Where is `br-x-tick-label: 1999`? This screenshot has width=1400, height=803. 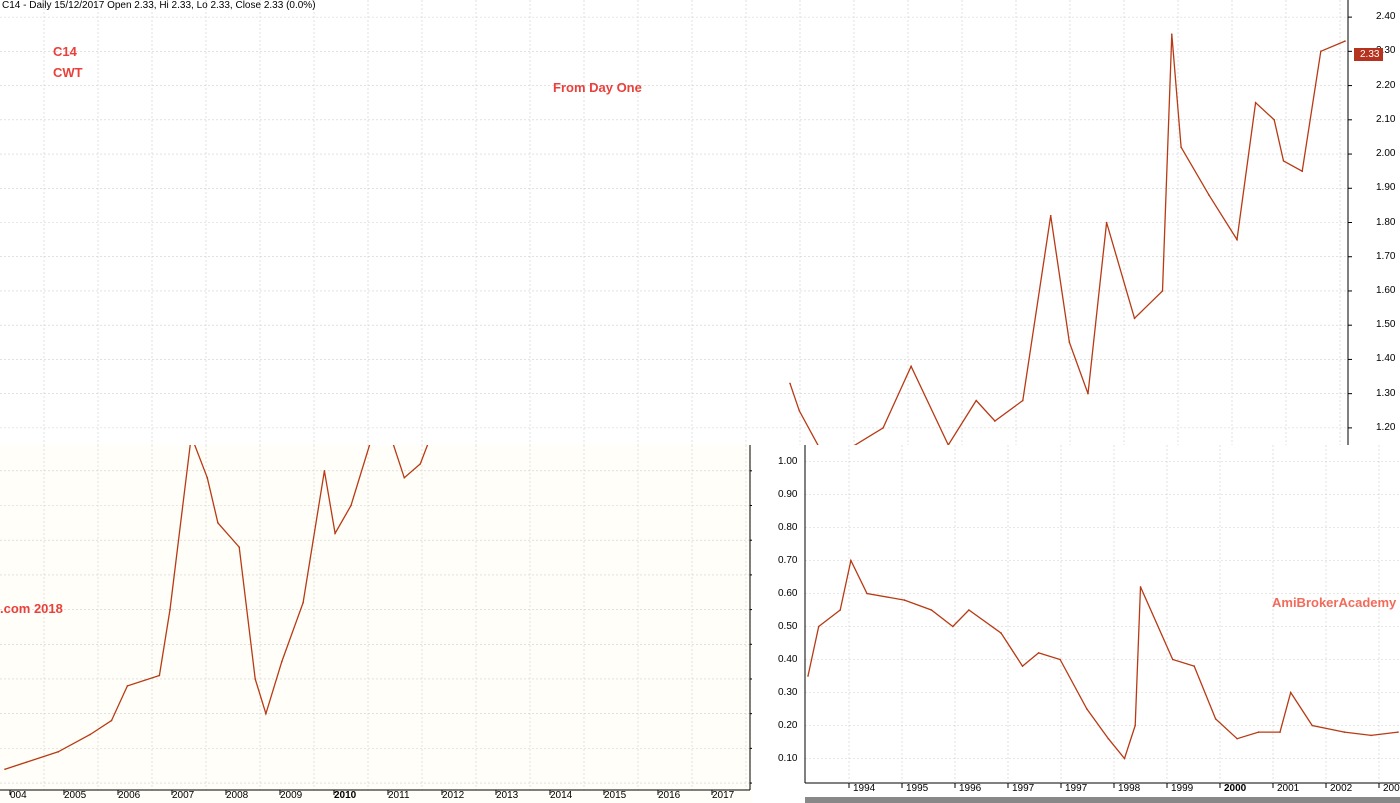 br-x-tick-label: 1999 is located at coordinates (1182, 788).